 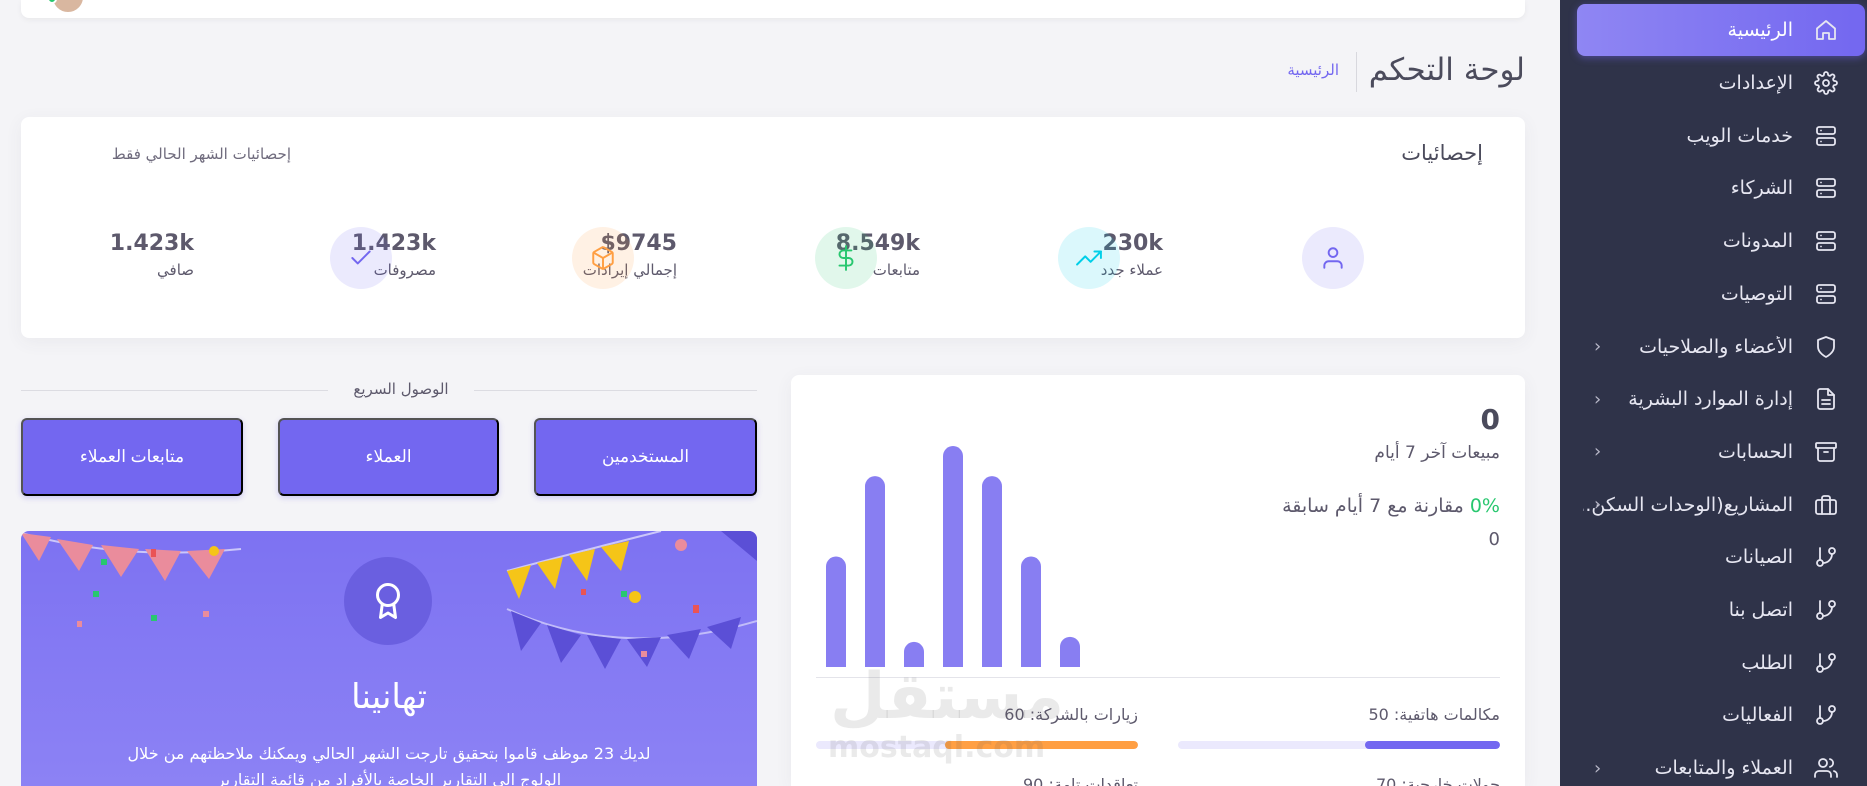 What do you see at coordinates (1313, 70) in the screenshot?
I see `breadcrumb-home: الرئيسية` at bounding box center [1313, 70].